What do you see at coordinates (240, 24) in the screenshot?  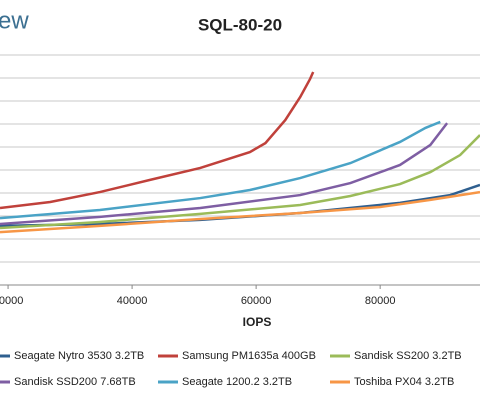 I see `chart-title: SQL-80-20` at bounding box center [240, 24].